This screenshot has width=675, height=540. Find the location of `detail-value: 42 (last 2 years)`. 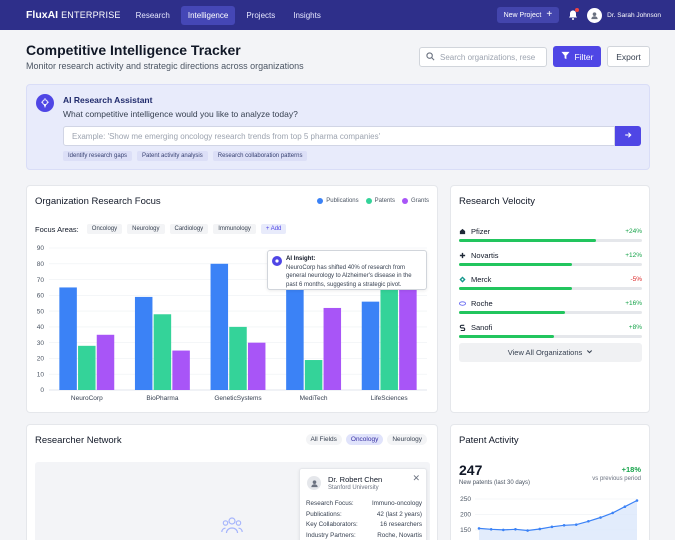

detail-value: 42 (last 2 years) is located at coordinates (399, 514).